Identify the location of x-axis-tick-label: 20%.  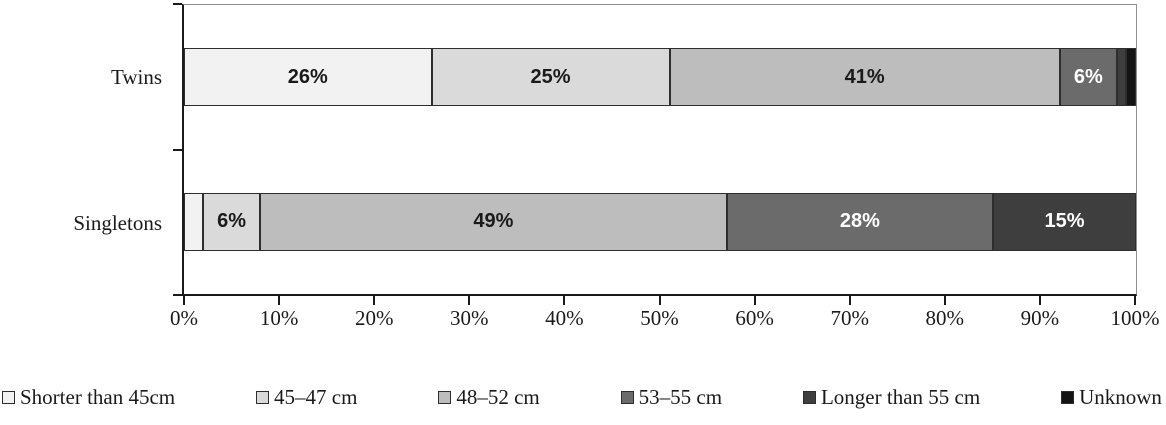
(374, 318).